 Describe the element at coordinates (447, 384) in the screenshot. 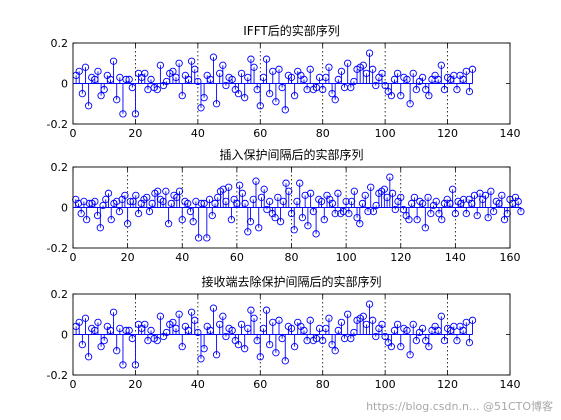

I see `x-tick-label: 120` at that location.